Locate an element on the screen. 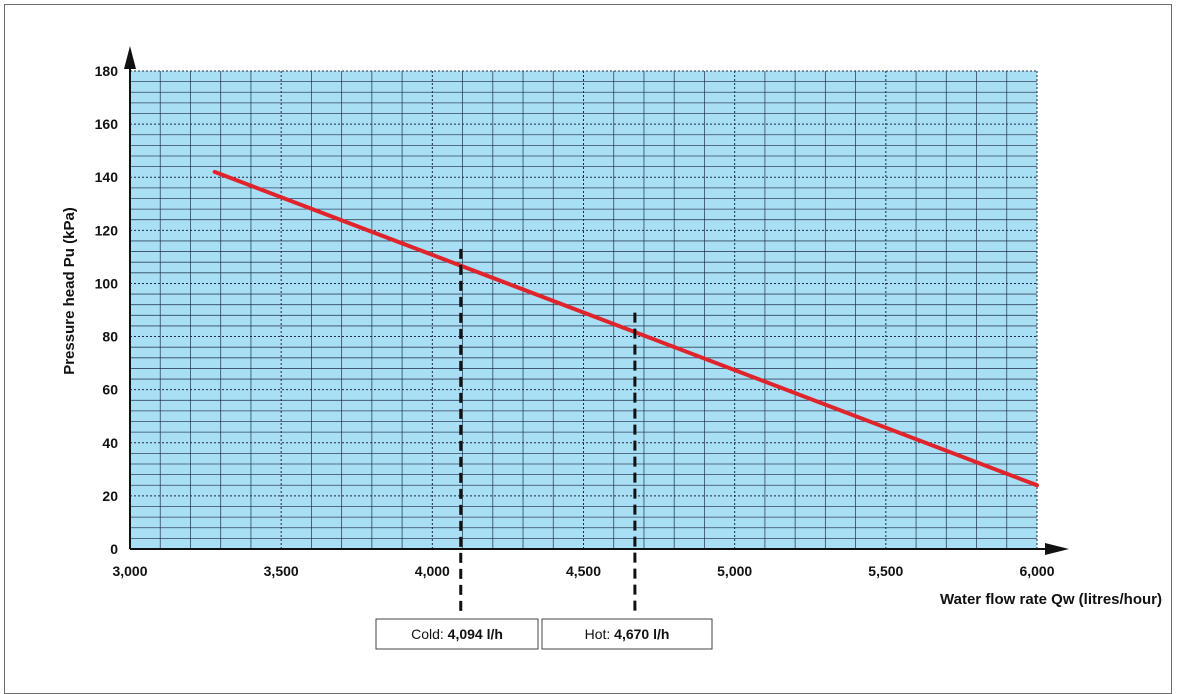 The image size is (1179, 694). x-axis-ticks: 3,000 3,500 4,000 4,500 5,000 5,500 6,000 is located at coordinates (583, 571).